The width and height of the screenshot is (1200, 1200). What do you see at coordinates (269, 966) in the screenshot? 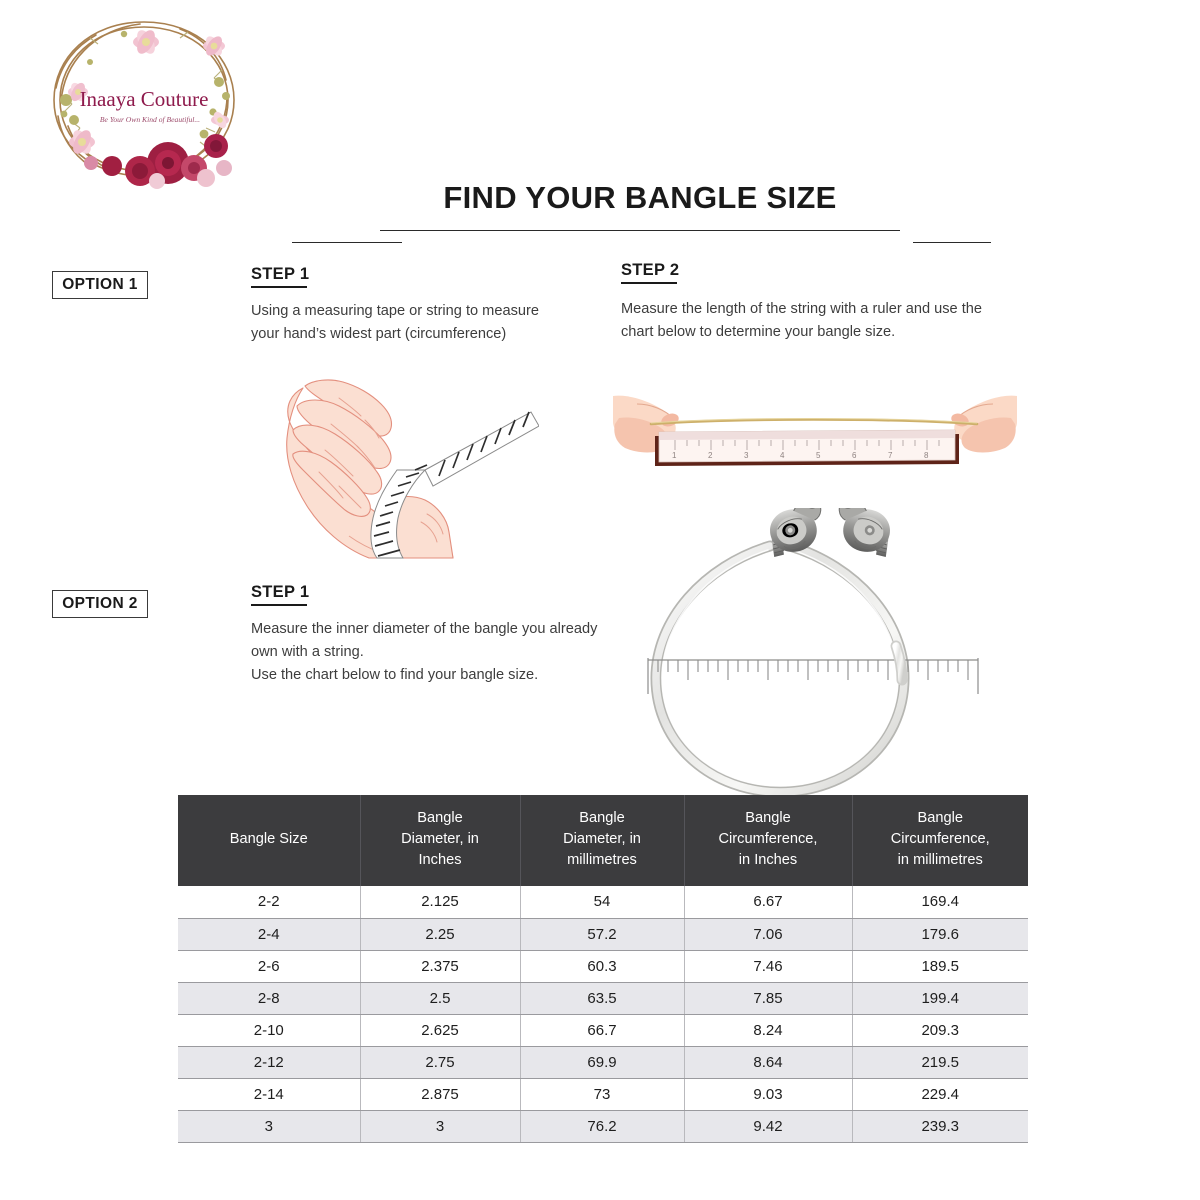
I see `cell-bangle-size: 2-6` at bounding box center [269, 966].